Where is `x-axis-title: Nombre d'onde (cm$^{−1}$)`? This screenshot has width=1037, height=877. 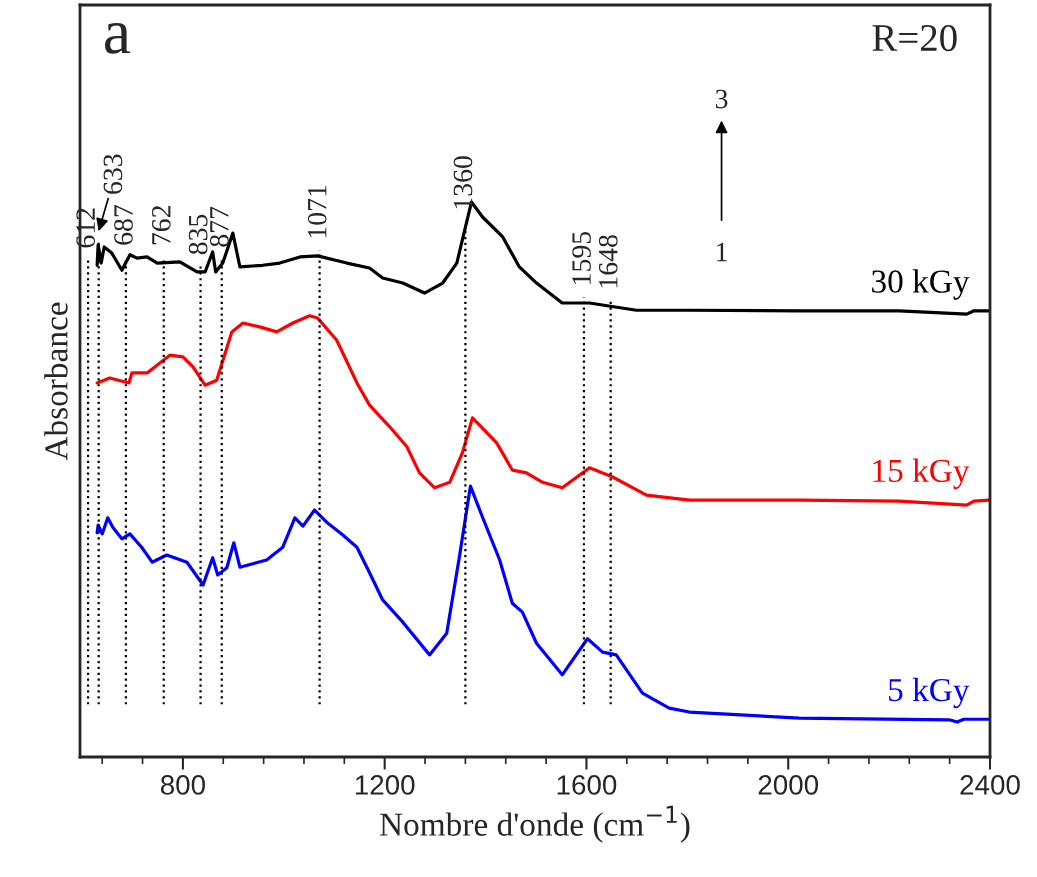
x-axis-title: Nombre d'onde (cm$^{−1}$) is located at coordinates (534, 824).